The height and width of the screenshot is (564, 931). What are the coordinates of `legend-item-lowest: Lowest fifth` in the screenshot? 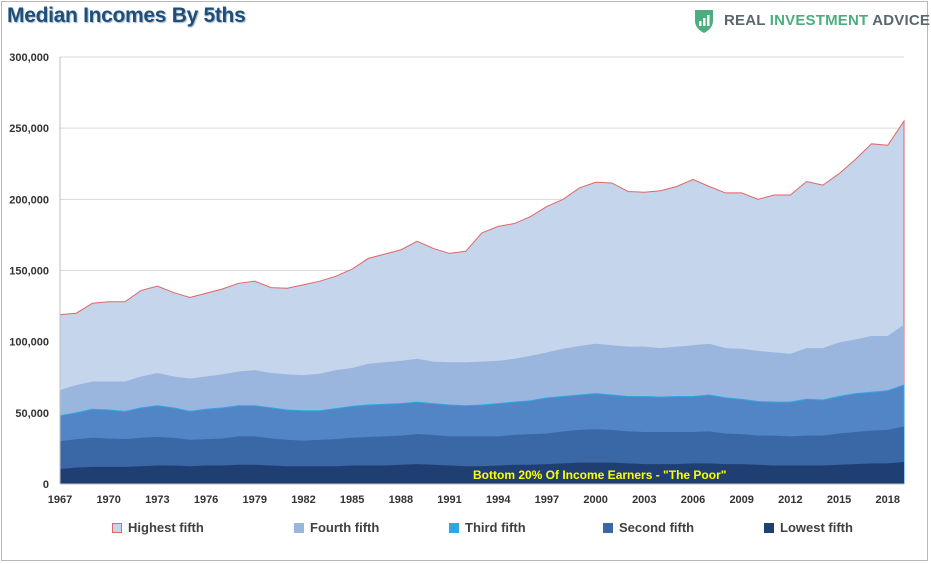 It's located at (808, 527).